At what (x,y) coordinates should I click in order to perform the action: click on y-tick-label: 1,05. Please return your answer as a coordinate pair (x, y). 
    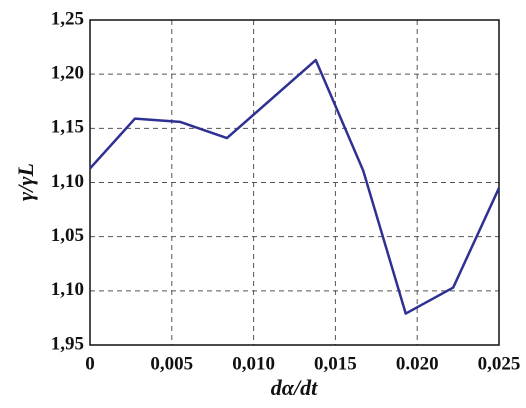
    Looking at the image, I should click on (67, 235).